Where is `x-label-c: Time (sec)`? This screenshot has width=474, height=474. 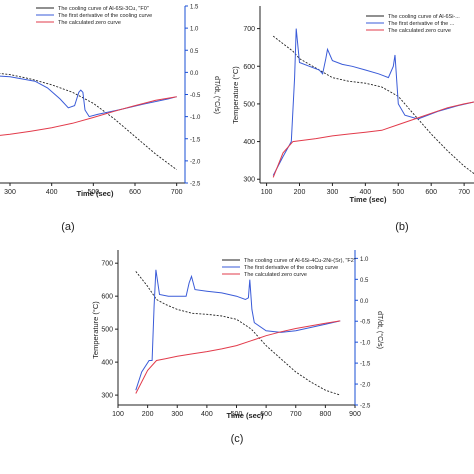
x-label-c: Time (sec) is located at coordinates (245, 415).